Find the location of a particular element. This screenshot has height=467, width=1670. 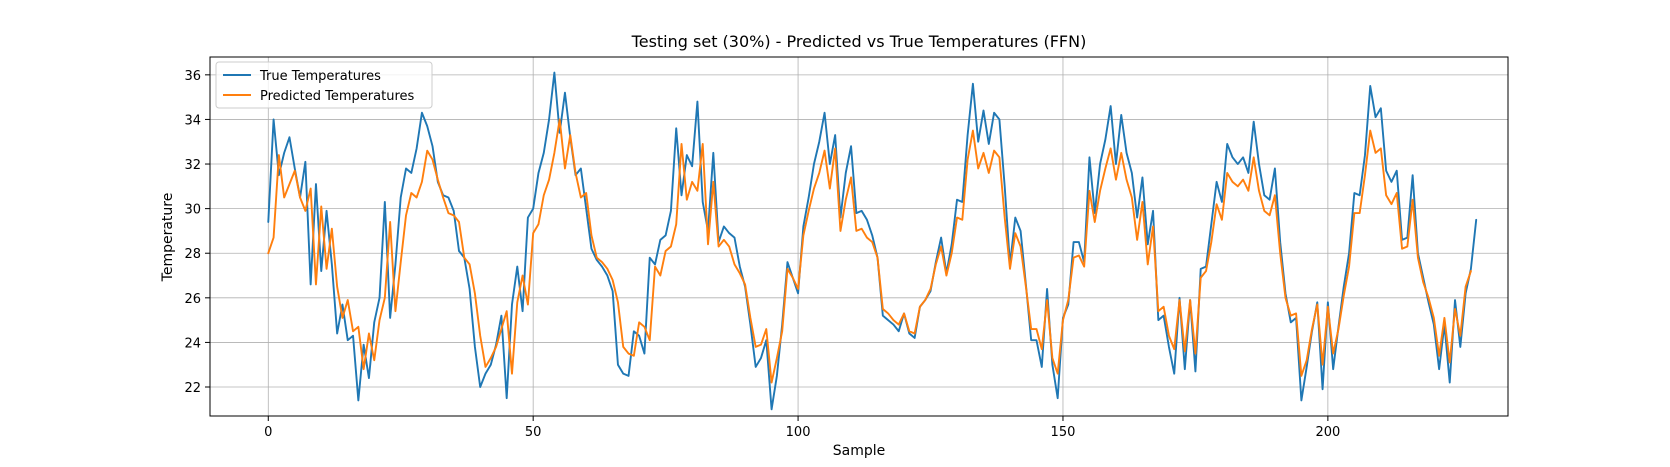

x-tick-label: 50 is located at coordinates (533, 432).